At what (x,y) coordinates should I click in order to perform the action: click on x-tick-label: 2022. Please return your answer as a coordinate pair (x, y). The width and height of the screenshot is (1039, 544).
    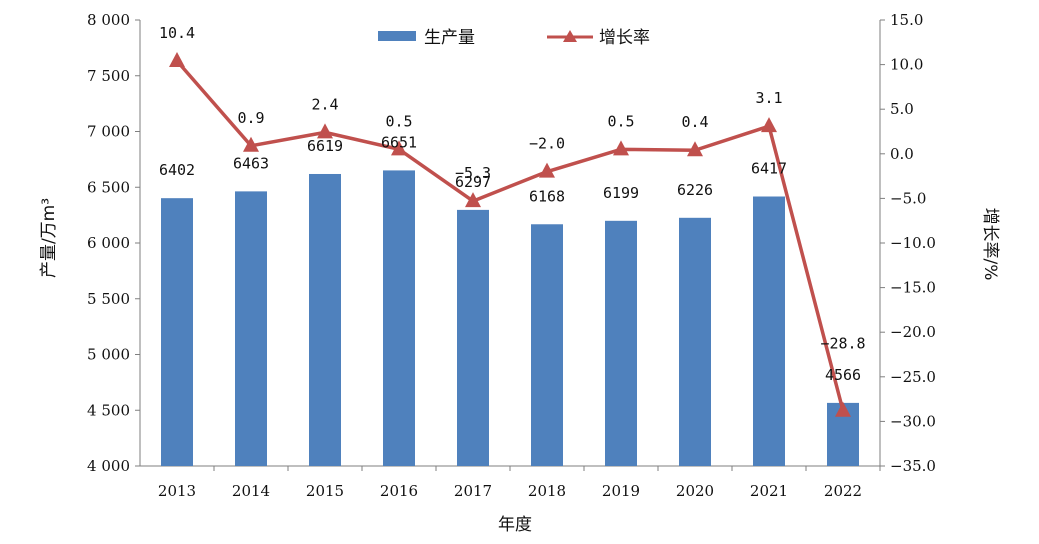
    Looking at the image, I should click on (843, 491).